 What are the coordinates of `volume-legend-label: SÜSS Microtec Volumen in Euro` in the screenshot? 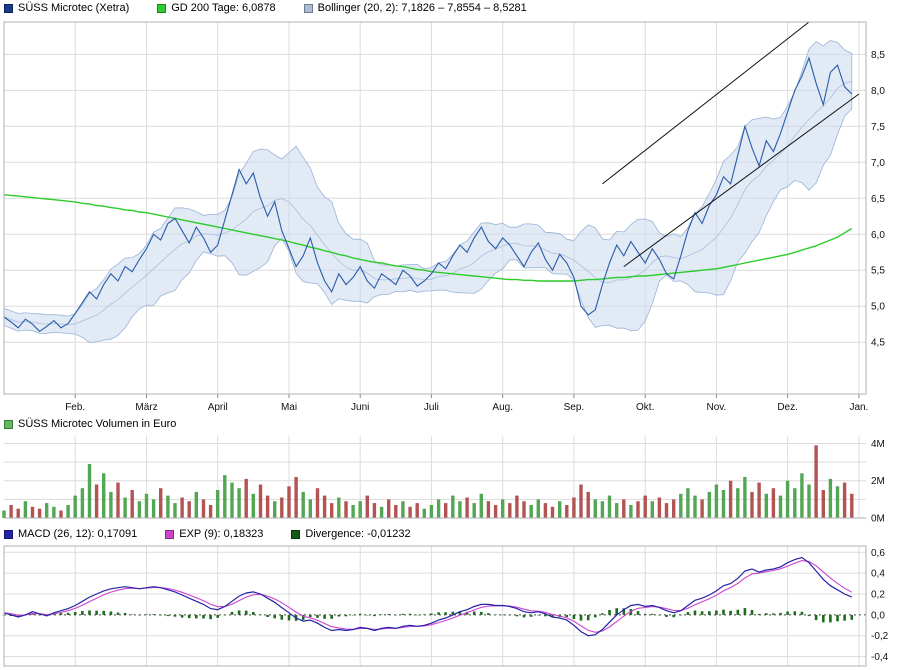 It's located at (97, 424).